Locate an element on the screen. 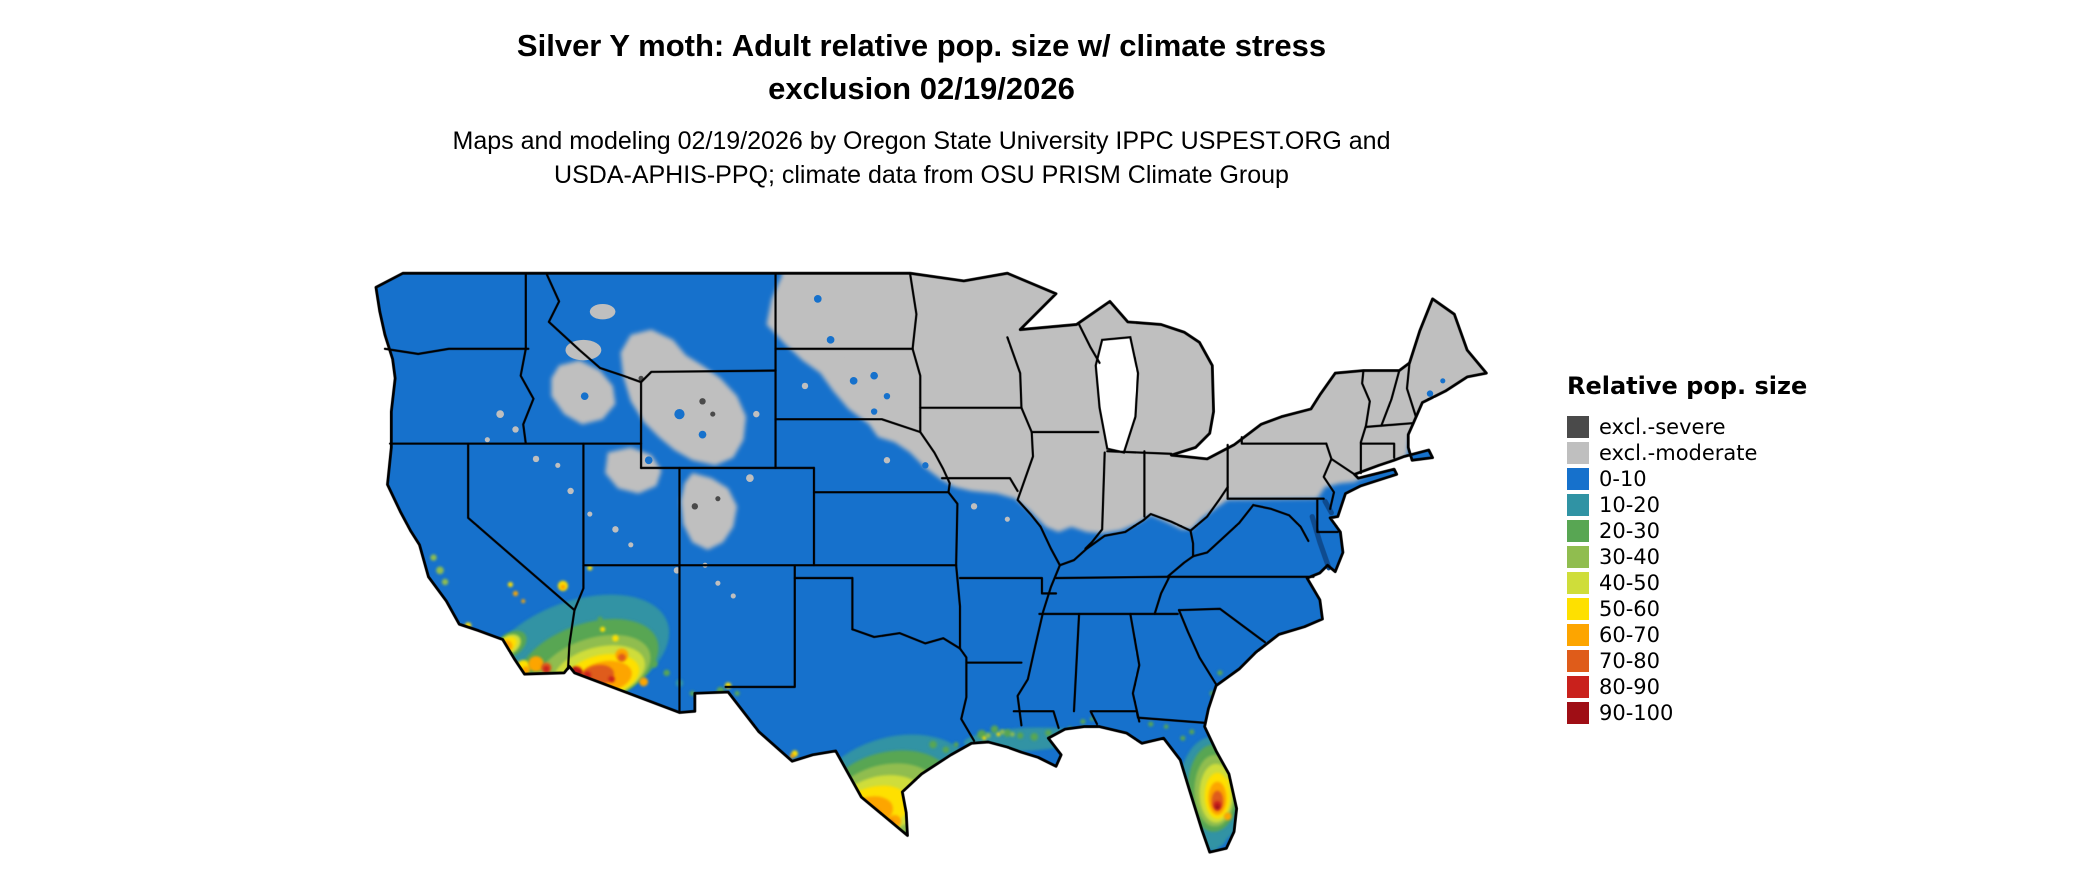 Image resolution: width=2100 pixels, height=892 pixels. legend-label: 30-40 is located at coordinates (1630, 557).